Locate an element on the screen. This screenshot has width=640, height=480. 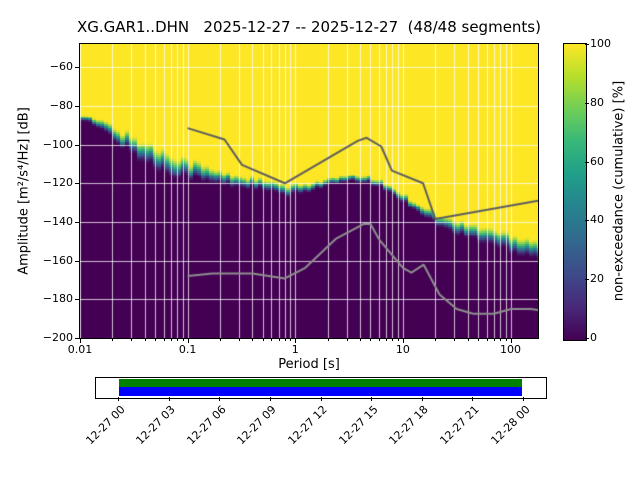
timeline-coverage-blue is located at coordinates (320, 391).